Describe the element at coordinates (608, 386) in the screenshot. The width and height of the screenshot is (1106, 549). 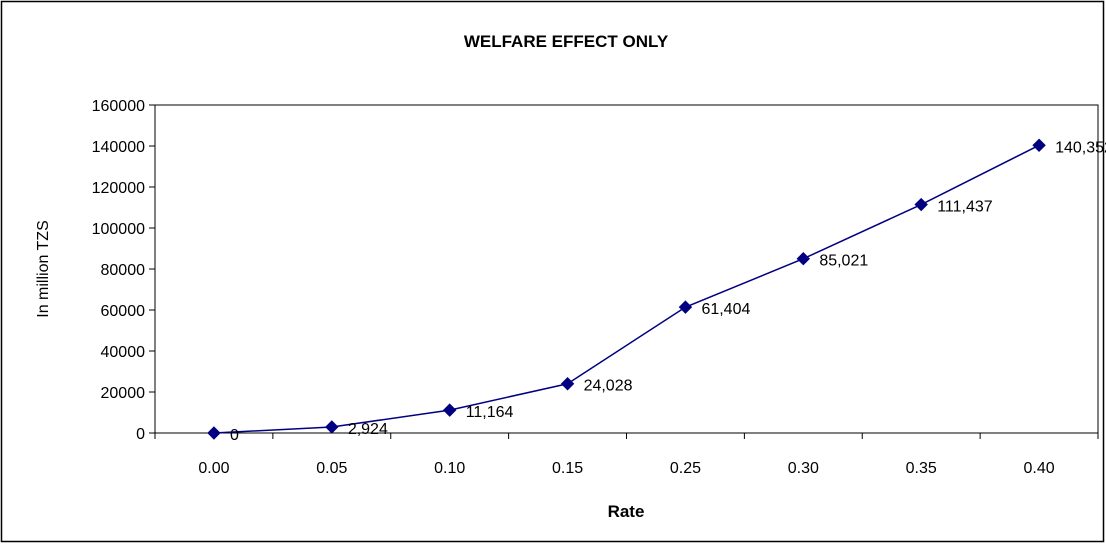
I see `data-label: 24,028` at that location.